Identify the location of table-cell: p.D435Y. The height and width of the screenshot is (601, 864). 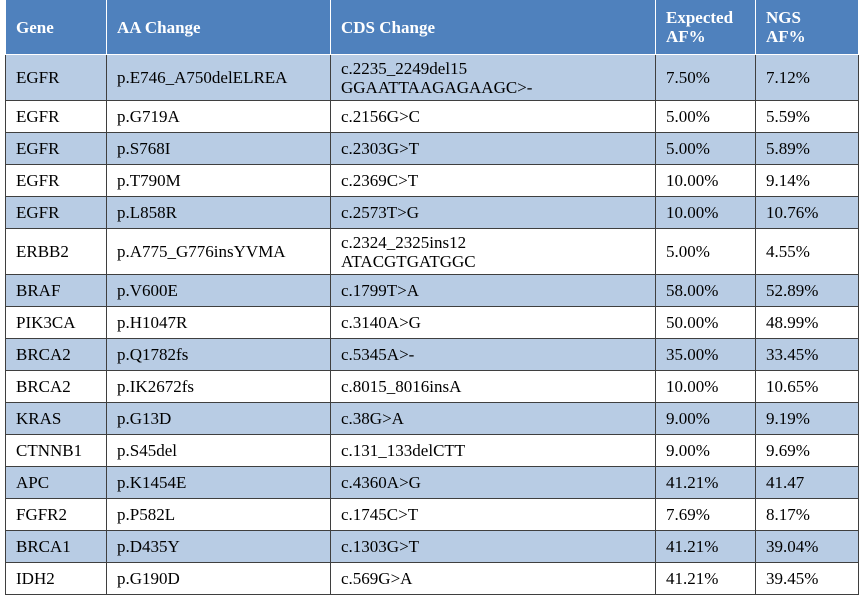
(218, 546).